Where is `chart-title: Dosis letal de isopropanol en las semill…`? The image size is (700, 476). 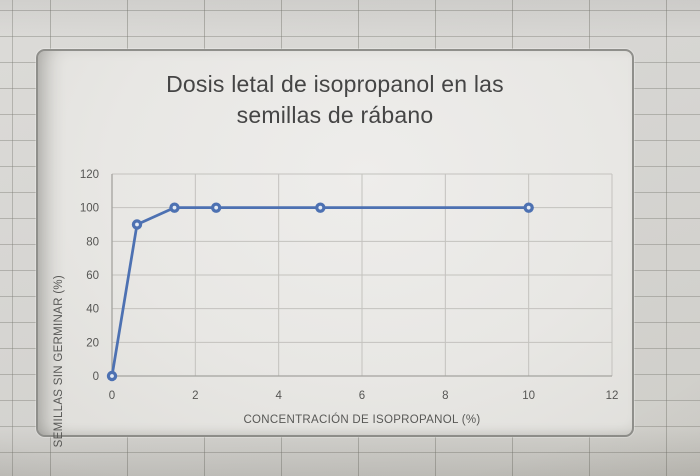 chart-title: Dosis letal de isopropanol en las semill… is located at coordinates (335, 100).